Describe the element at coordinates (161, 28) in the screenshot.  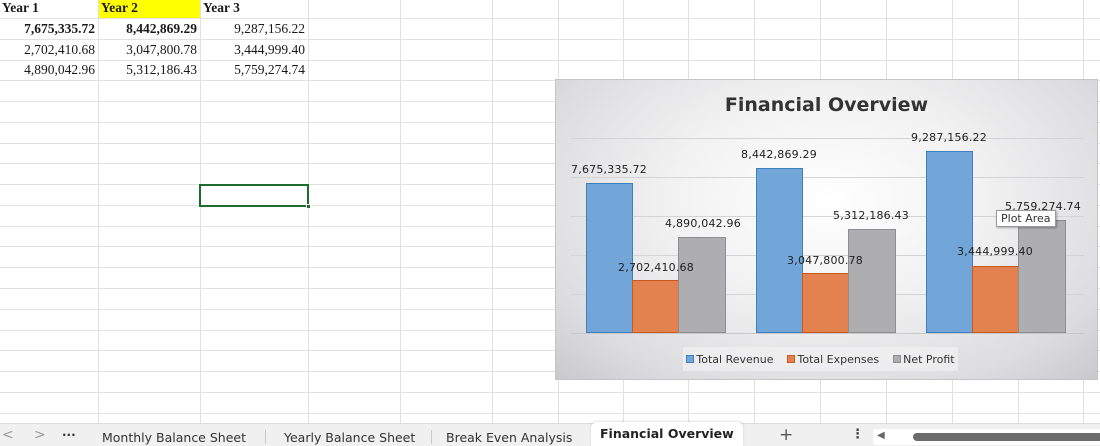
I see `cell-revenue-year-2: 8,442,869.29` at that location.